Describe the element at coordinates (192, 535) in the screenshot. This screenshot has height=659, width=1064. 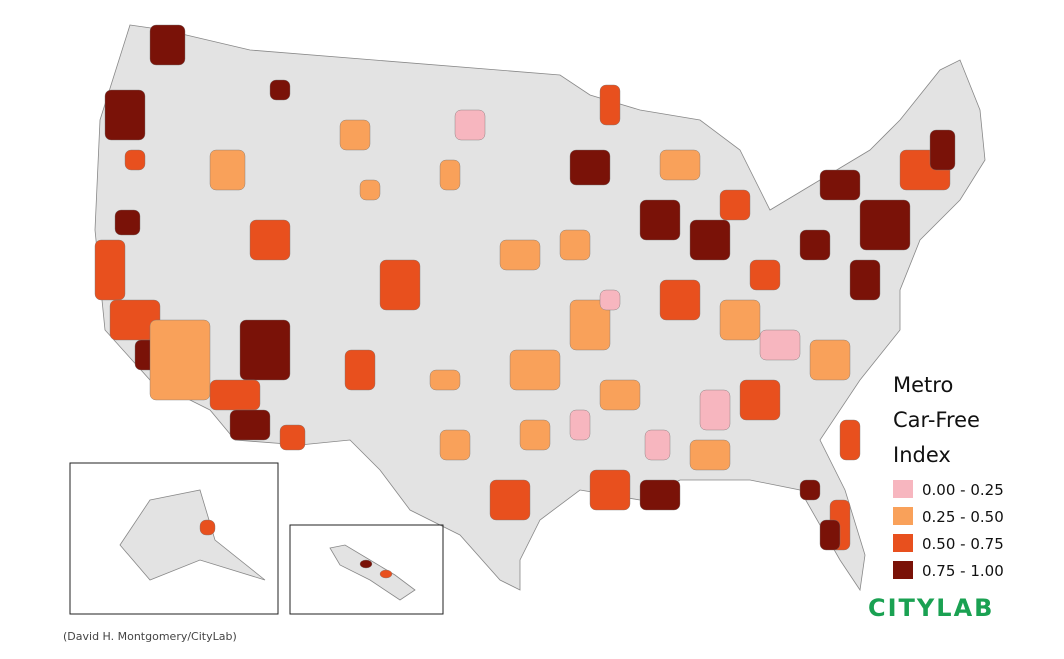
I see `alaska` at that location.